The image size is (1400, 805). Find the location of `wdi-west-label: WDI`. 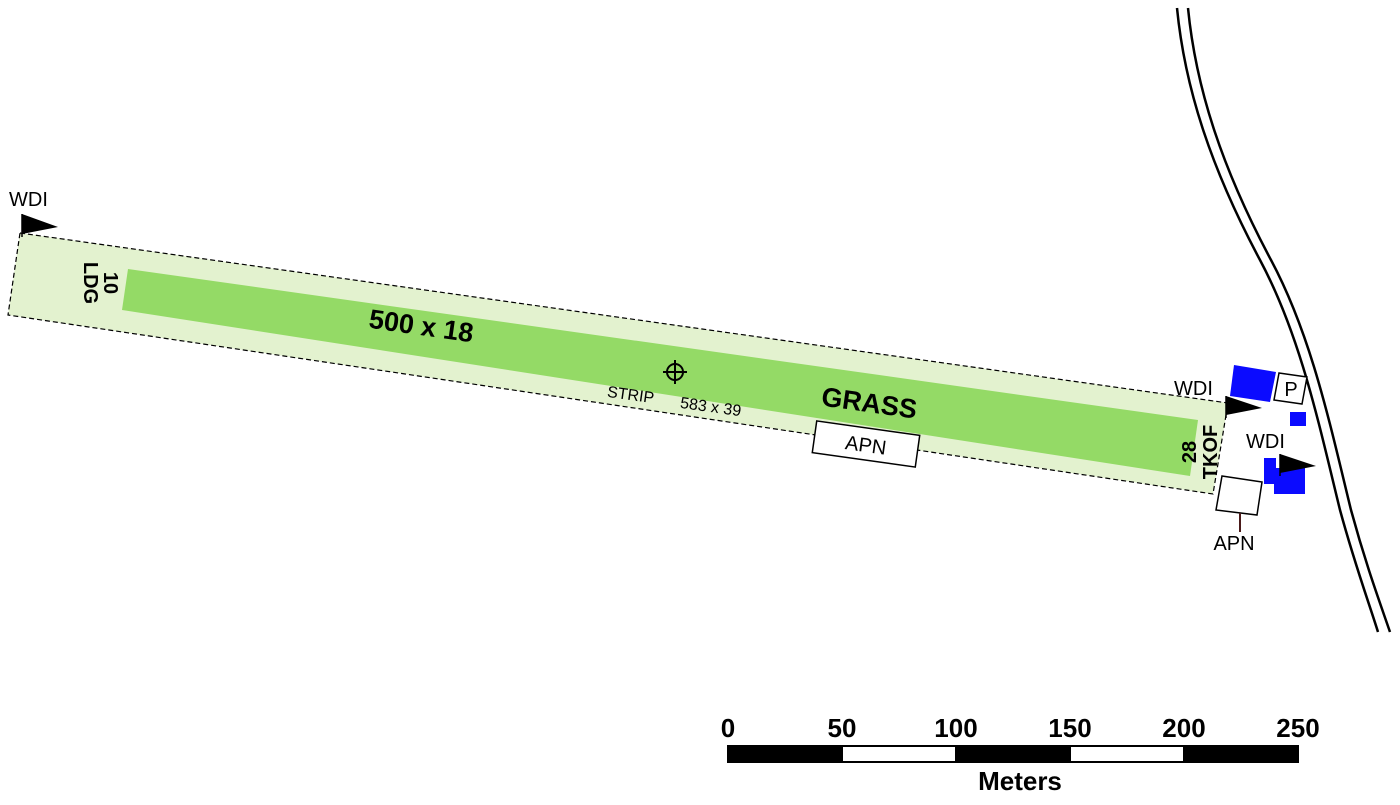

wdi-west-label: WDI is located at coordinates (28, 200).